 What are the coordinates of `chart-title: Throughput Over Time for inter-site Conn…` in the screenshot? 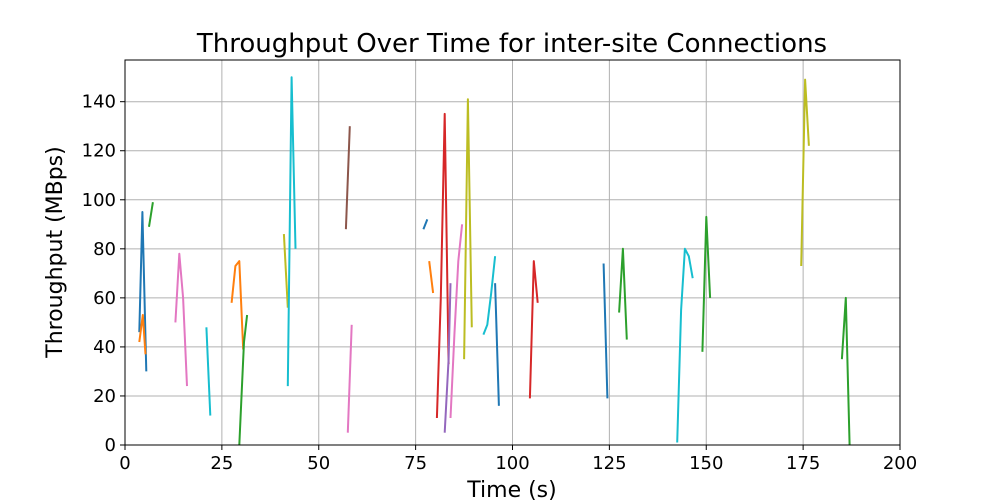 It's located at (511, 44).